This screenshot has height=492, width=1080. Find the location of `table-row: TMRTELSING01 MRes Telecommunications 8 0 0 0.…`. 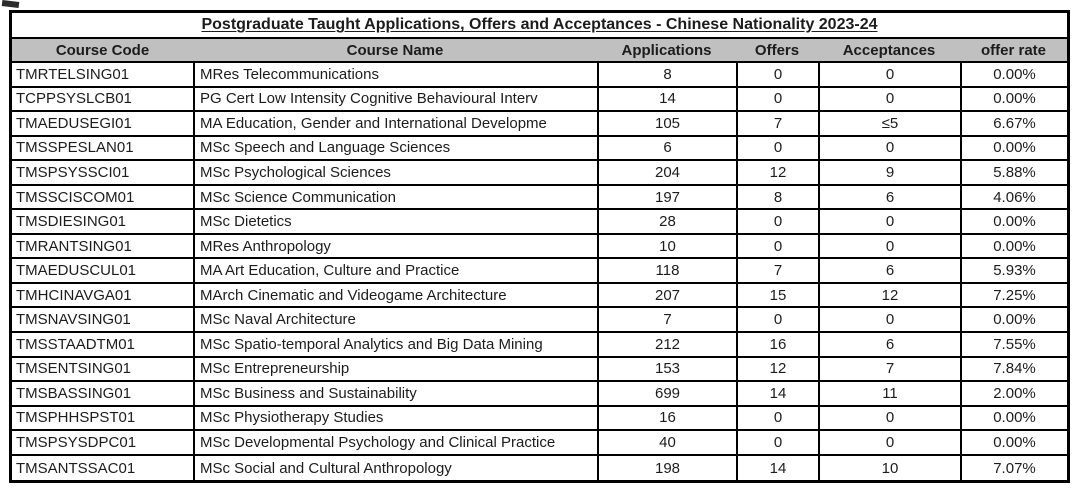

table-row: TMRTELSING01 MRes Telecommunications 8 0 0 0.… is located at coordinates (539, 75).